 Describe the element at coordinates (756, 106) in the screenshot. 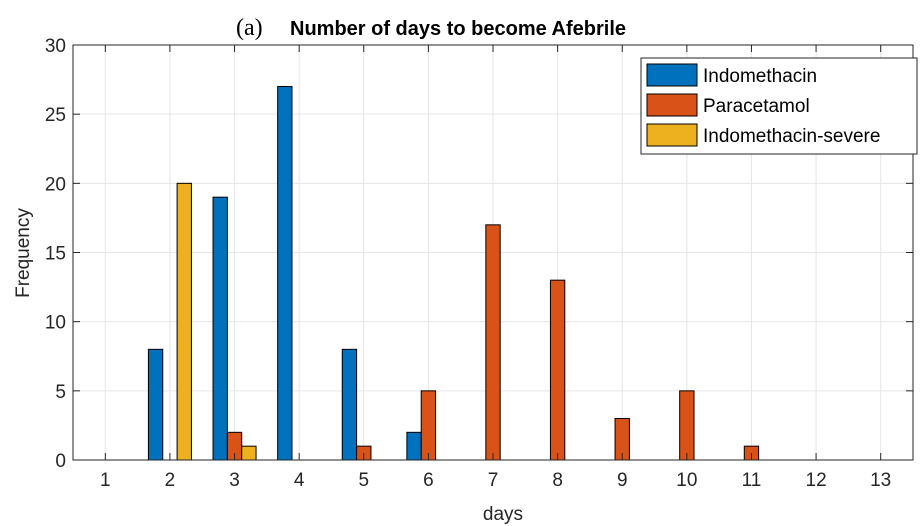

I see `legend-label: Paracetamol` at that location.